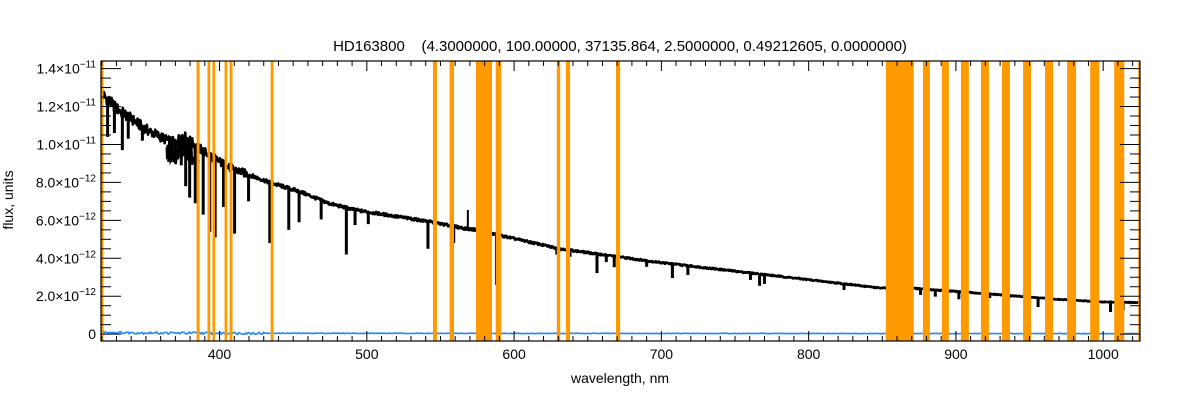 The width and height of the screenshot is (1200, 400). Describe the element at coordinates (956, 354) in the screenshot. I see `x-tick-label: 900` at that location.